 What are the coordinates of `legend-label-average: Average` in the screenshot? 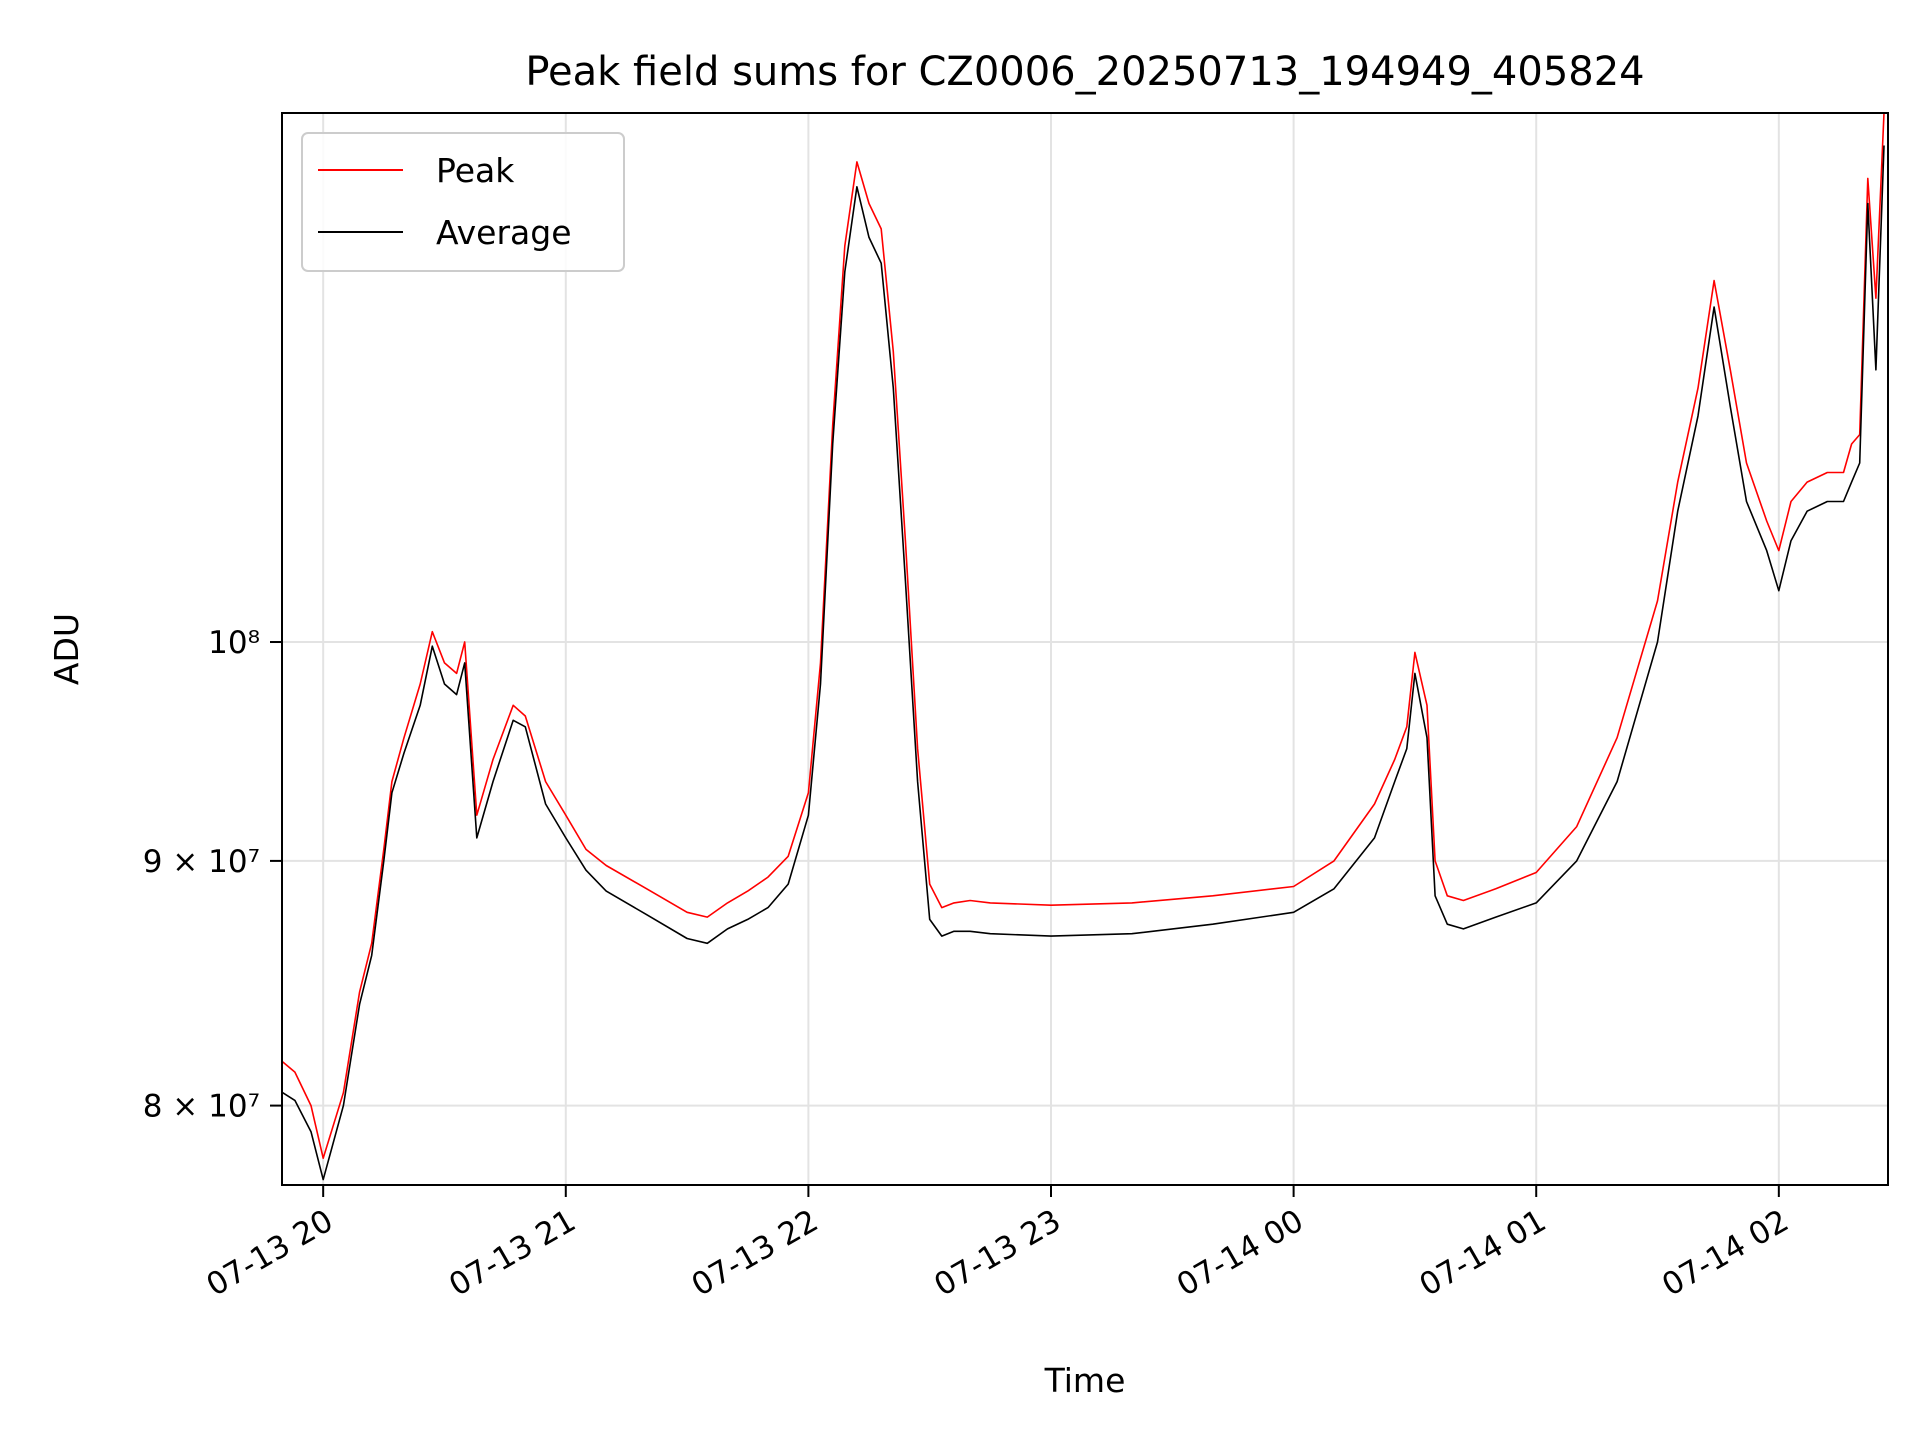 It's located at (504, 232).